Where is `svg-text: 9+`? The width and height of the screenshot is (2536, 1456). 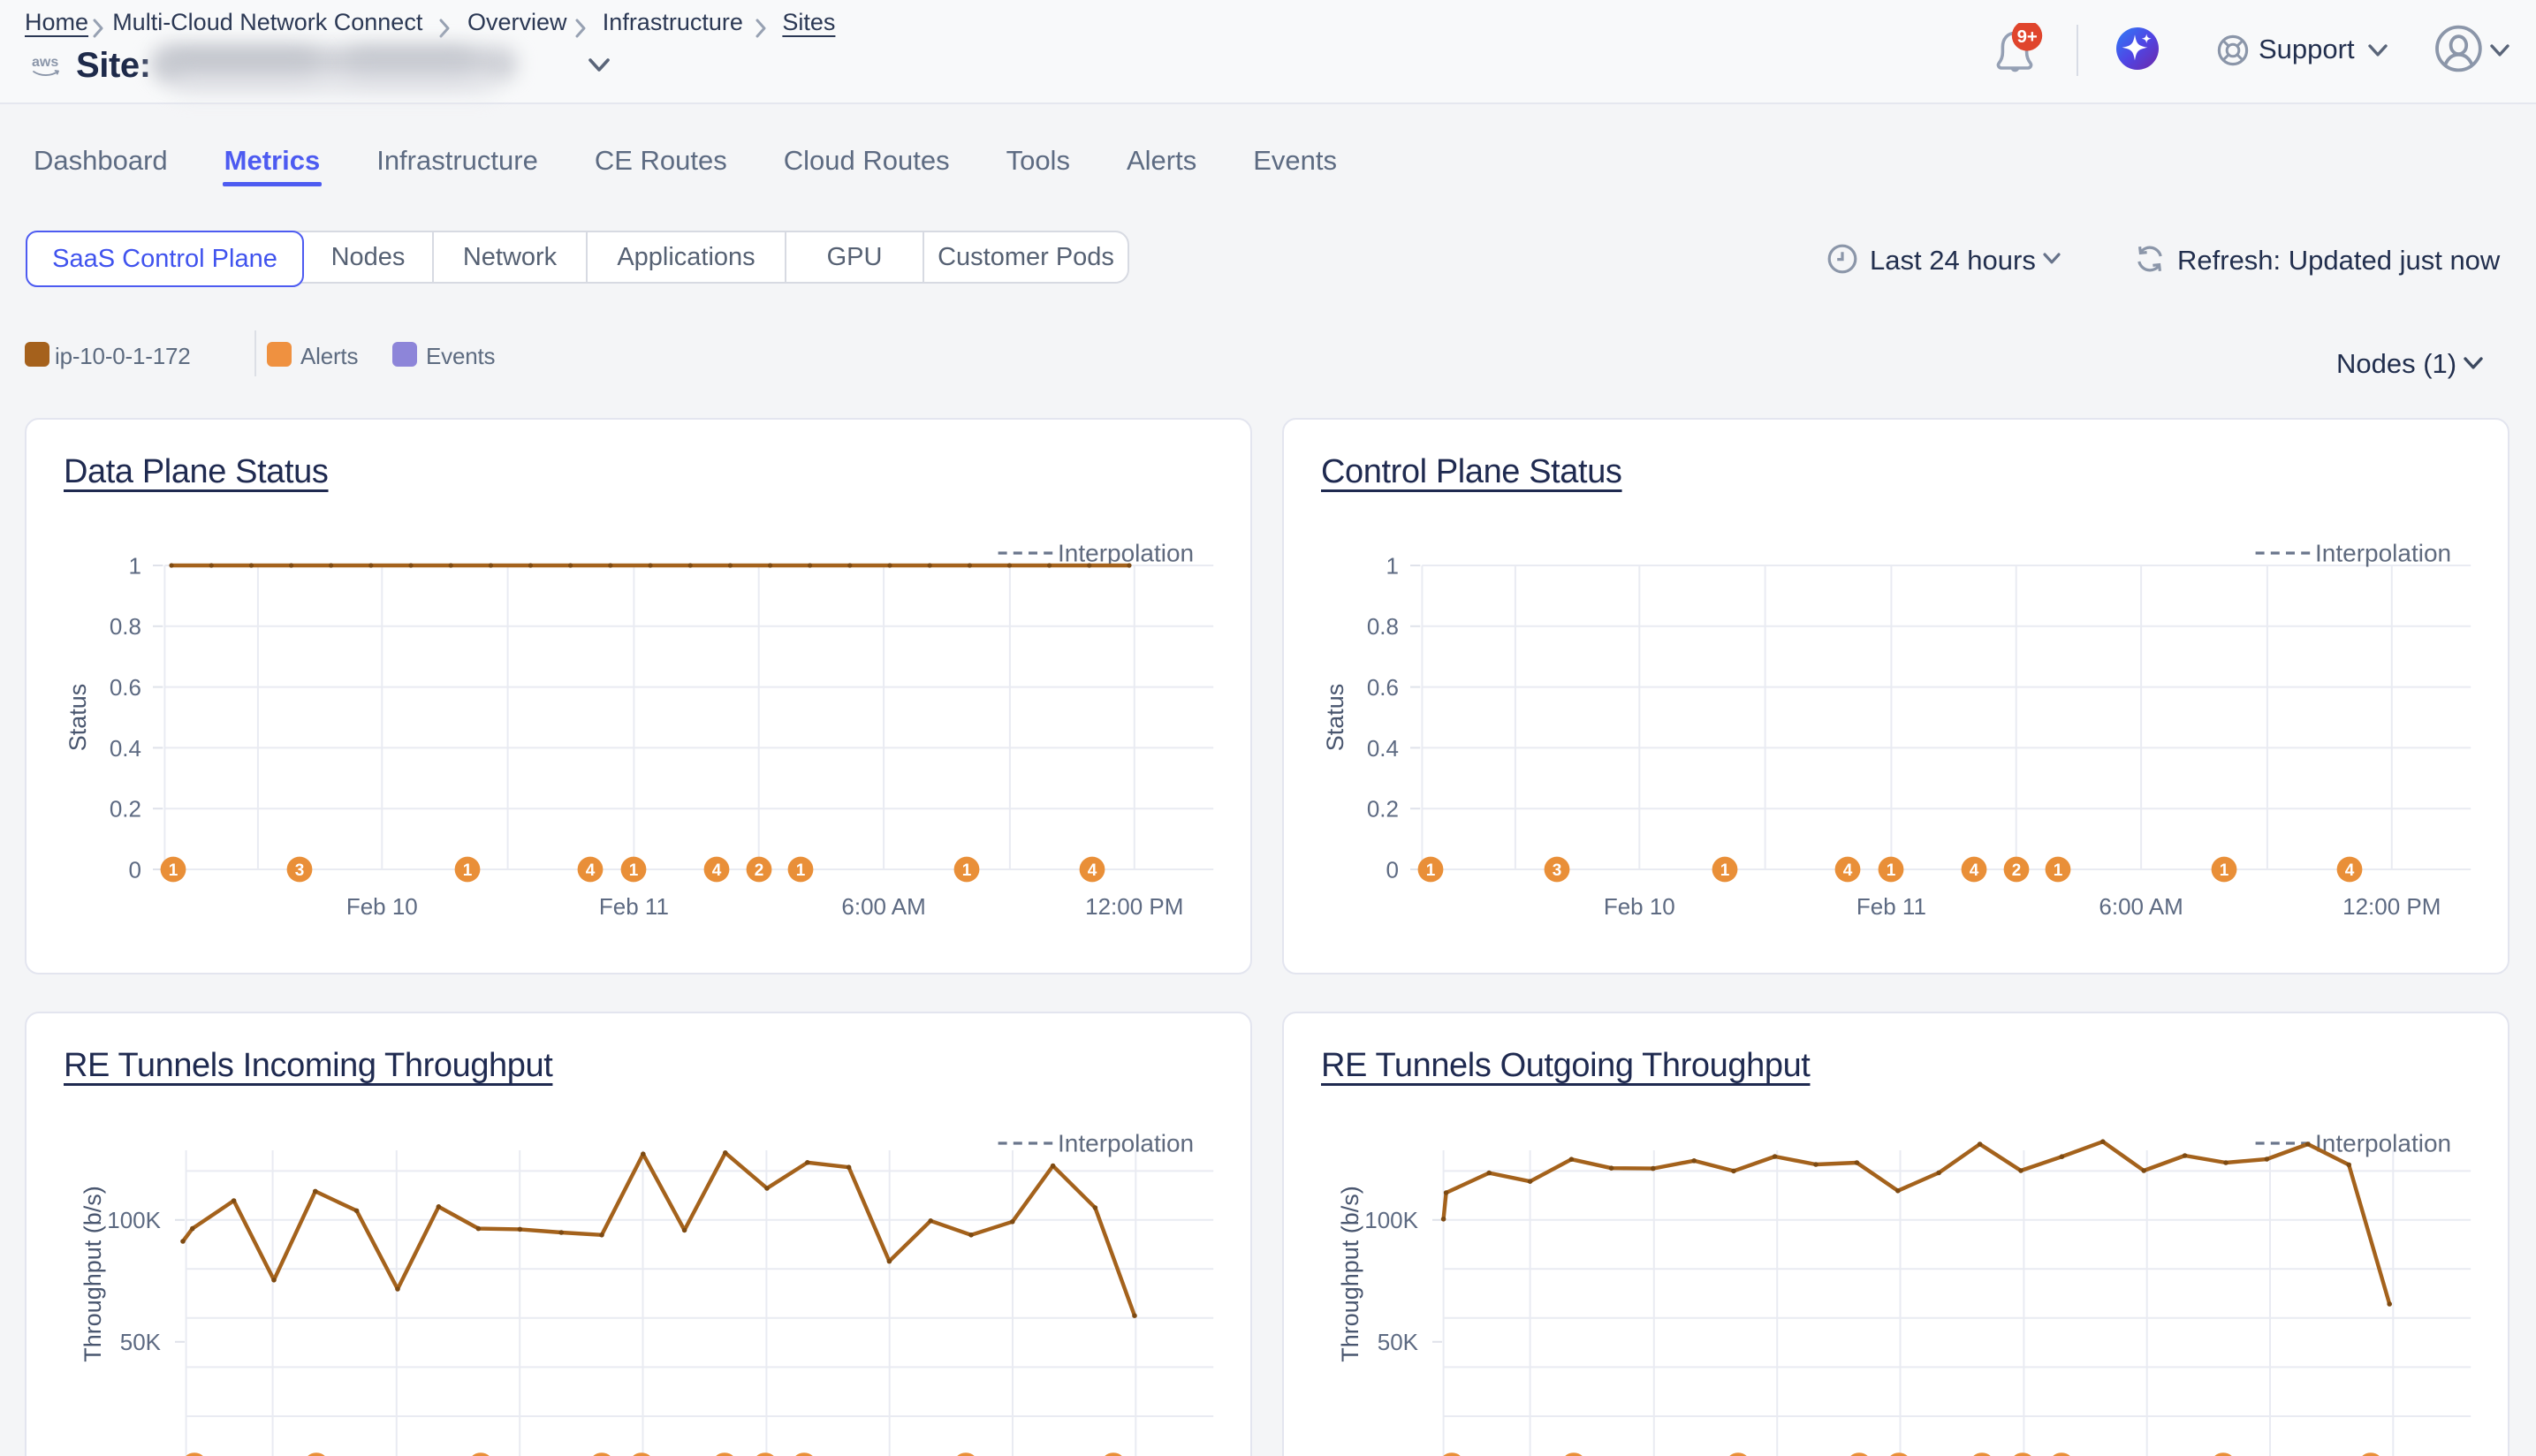
svg-text: 9+ is located at coordinates (2028, 37).